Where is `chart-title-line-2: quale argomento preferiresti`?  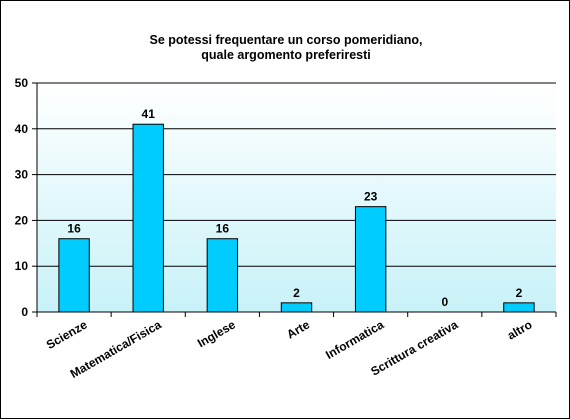 chart-title-line-2: quale argomento preferiresti is located at coordinates (286, 55).